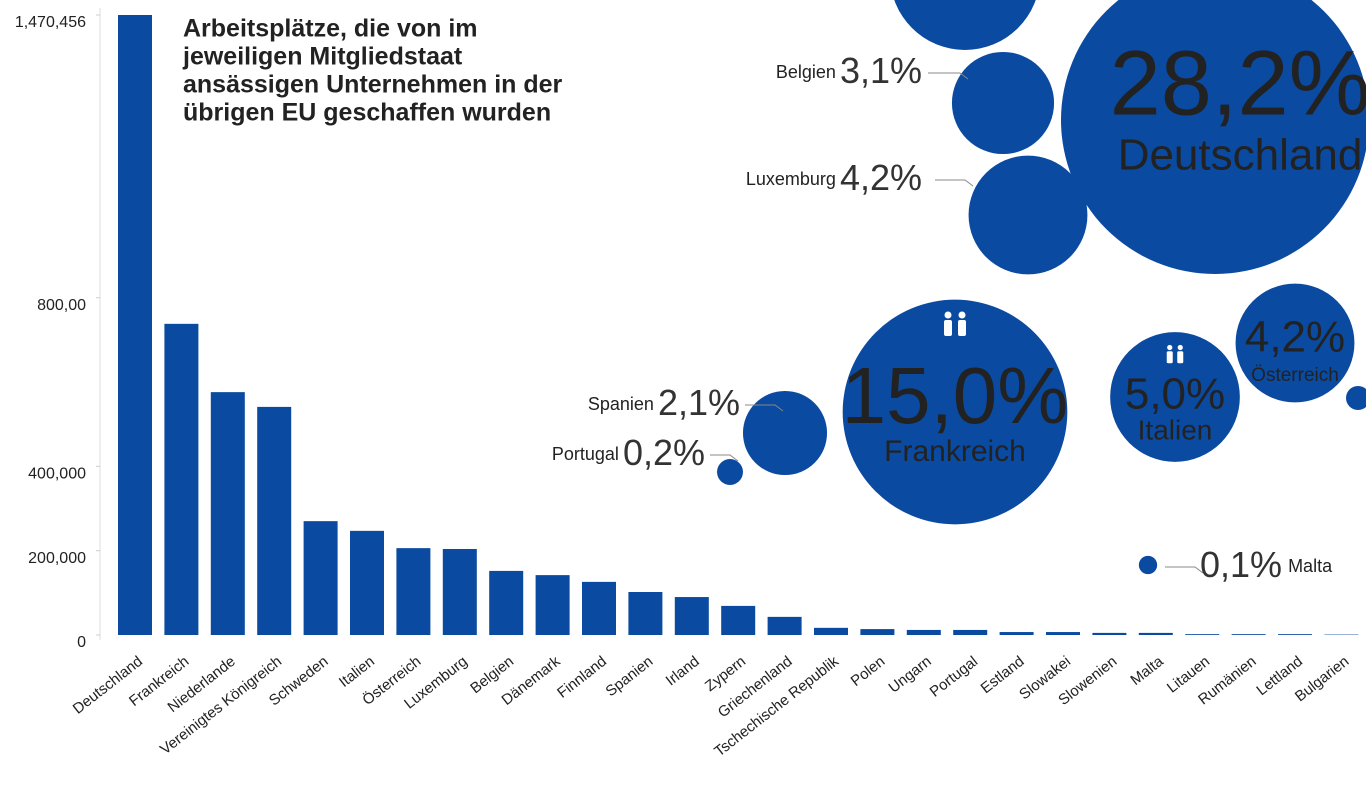 This screenshot has height=789, width=1366. Describe the element at coordinates (81, 642) in the screenshot. I see `y-tick-label: 0` at that location.